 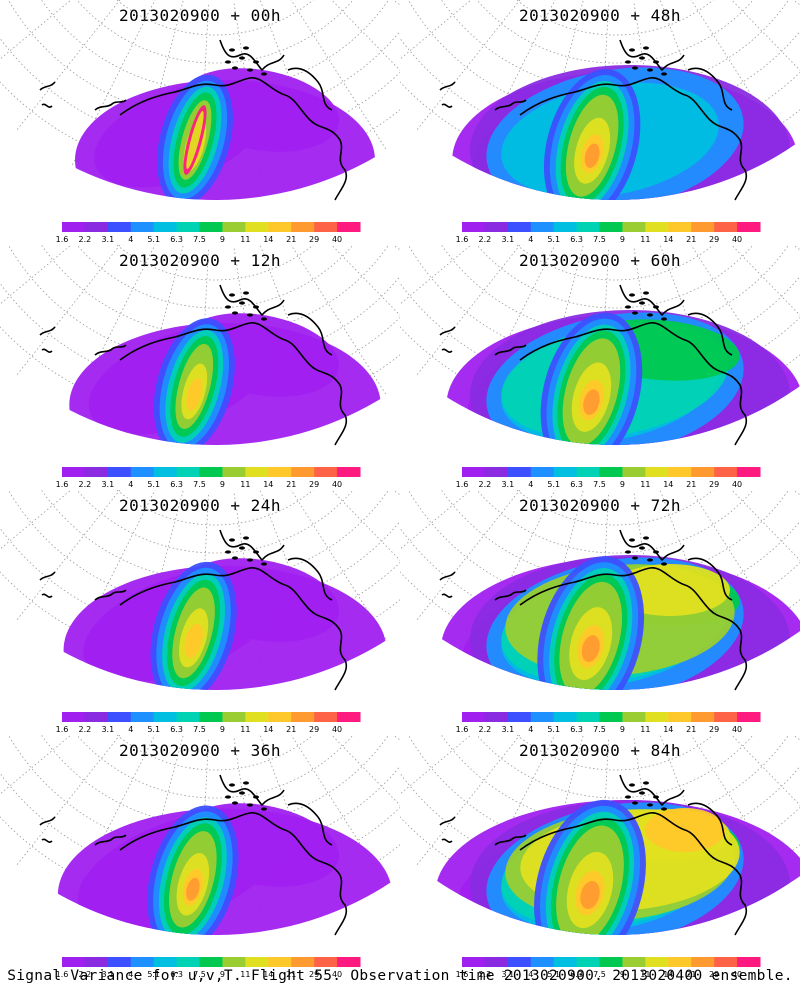 What do you see at coordinates (608, 968) in the screenshot?
I see `colorbar: 1.6 2.2 3.1 4 5.1 6.3 7.5 9 11 14 21 29 40` at bounding box center [608, 968].